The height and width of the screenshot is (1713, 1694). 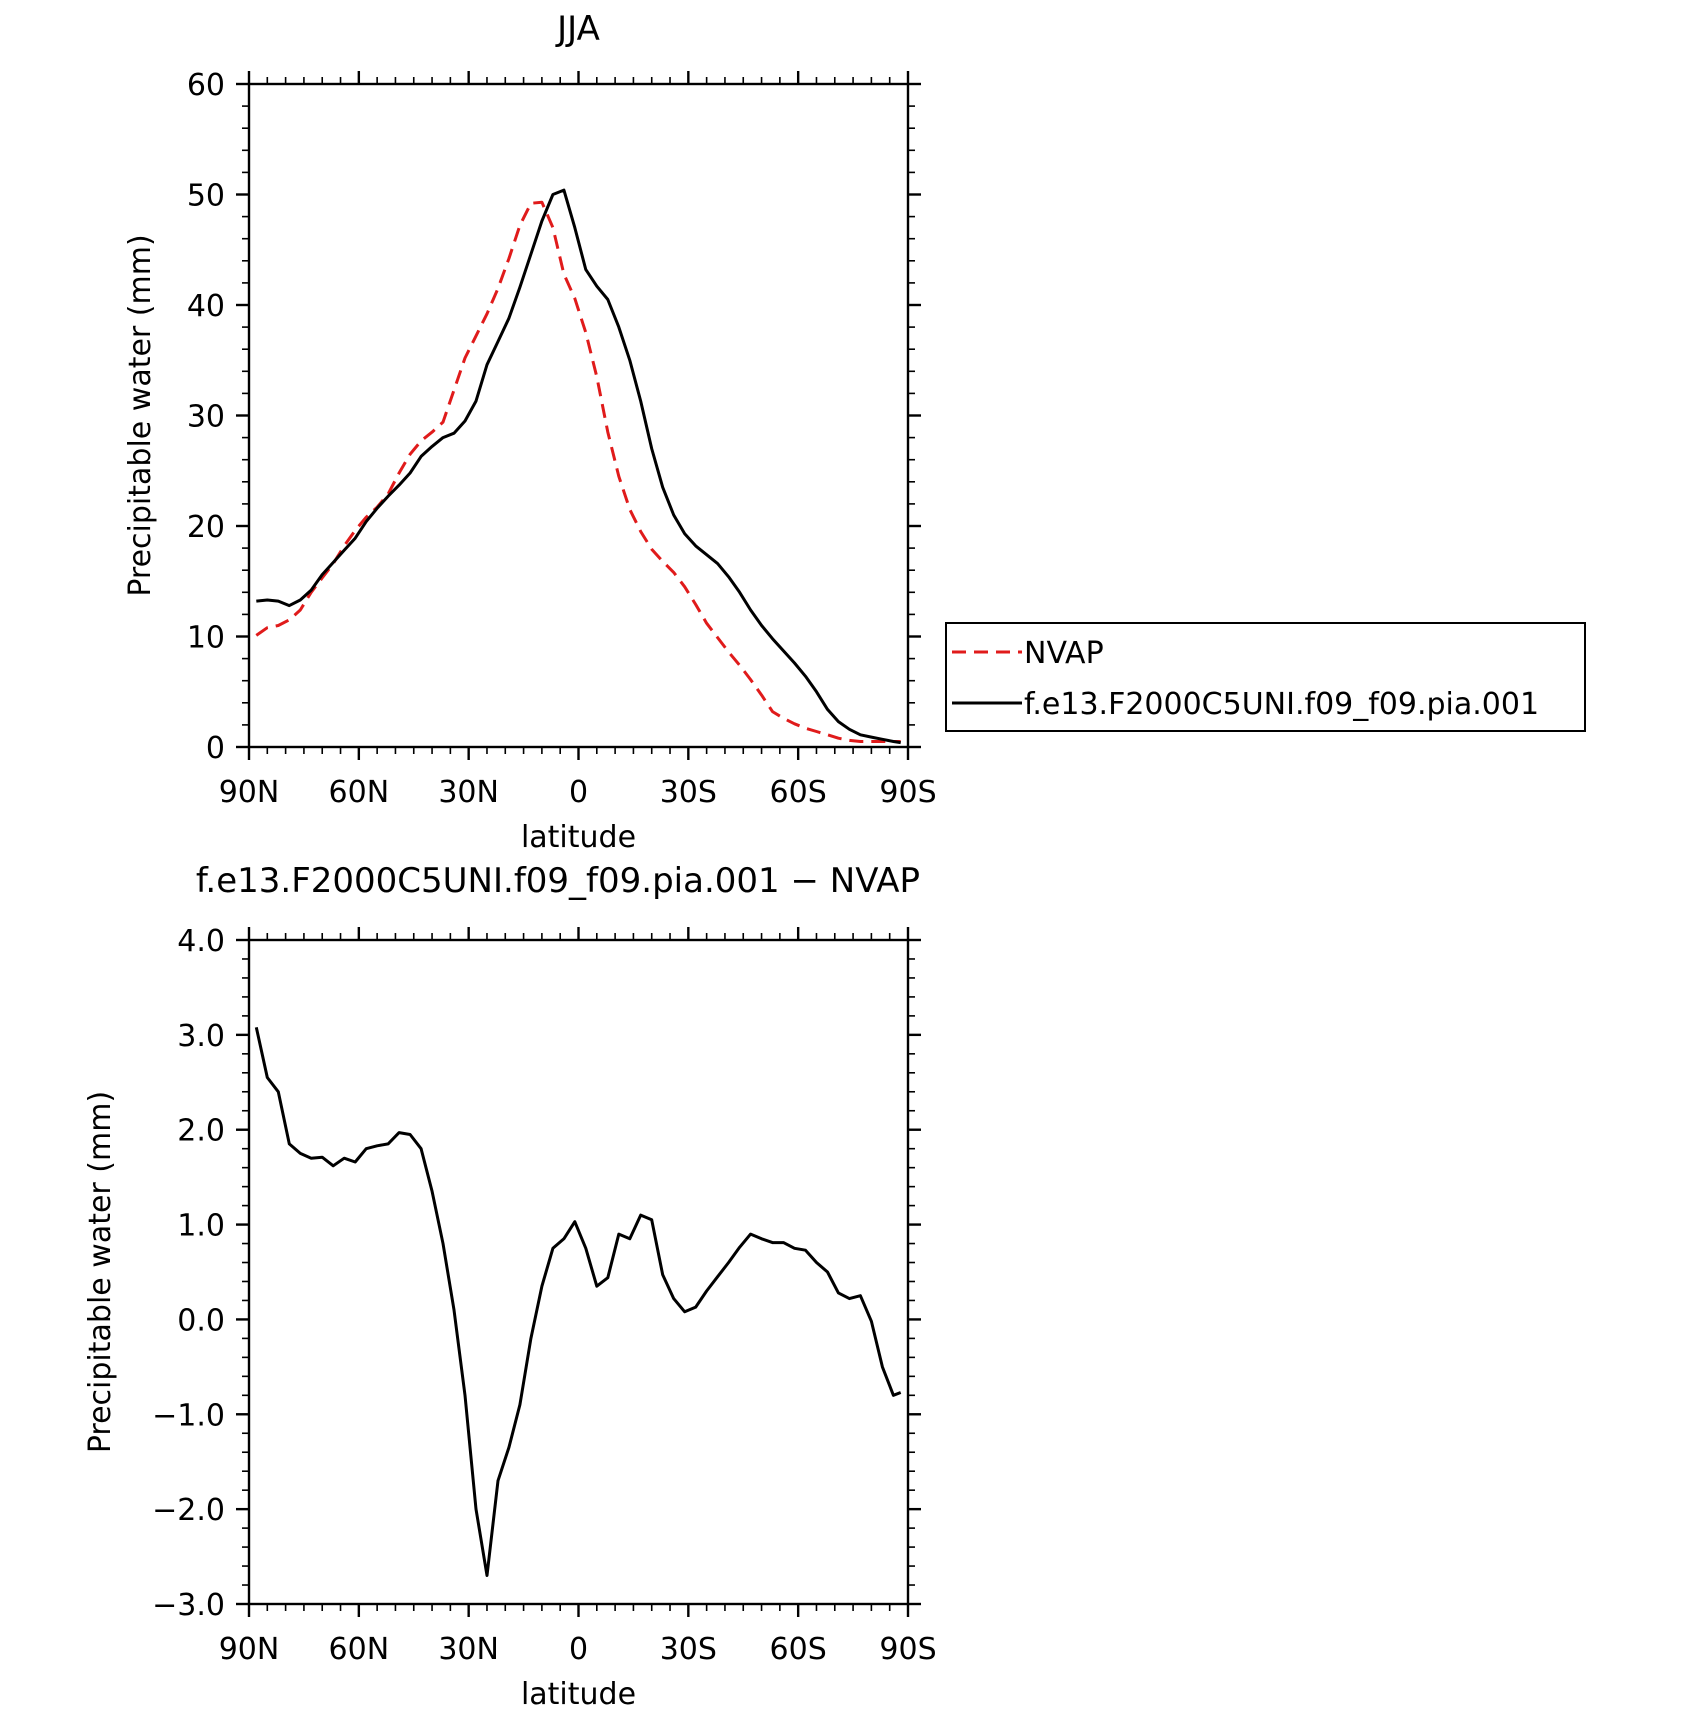 I want to click on y-tick-label: −3.0, so click(x=188, y=1605).